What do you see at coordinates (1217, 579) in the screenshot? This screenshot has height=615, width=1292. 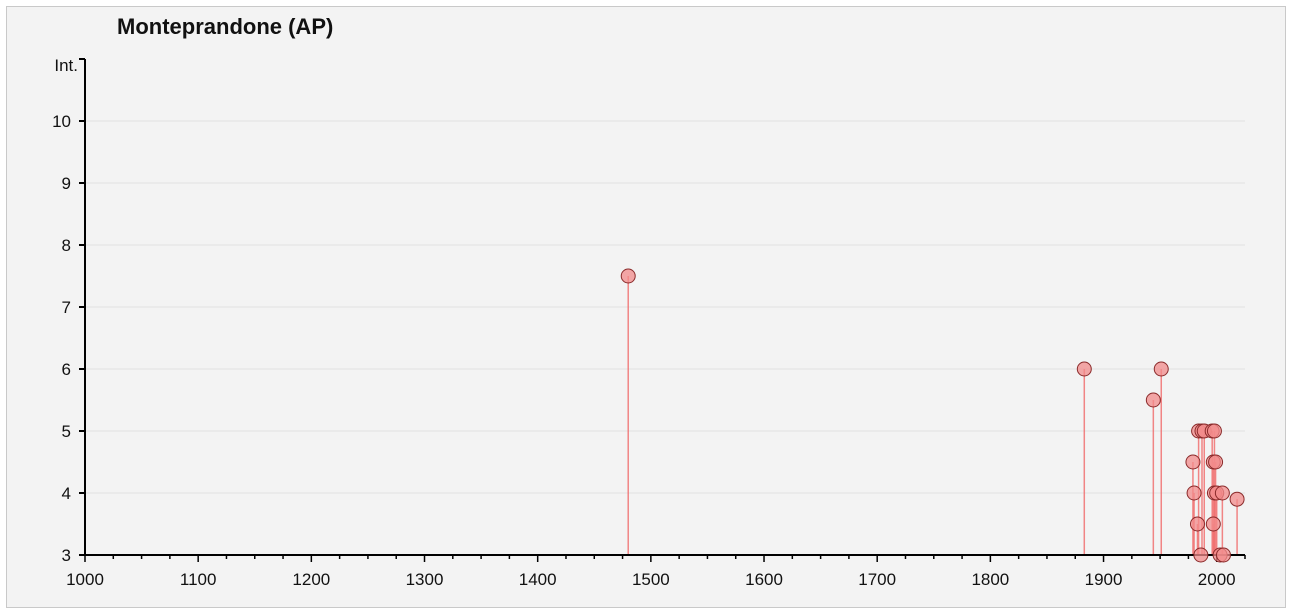 I see `x-tick-label: 2000` at bounding box center [1217, 579].